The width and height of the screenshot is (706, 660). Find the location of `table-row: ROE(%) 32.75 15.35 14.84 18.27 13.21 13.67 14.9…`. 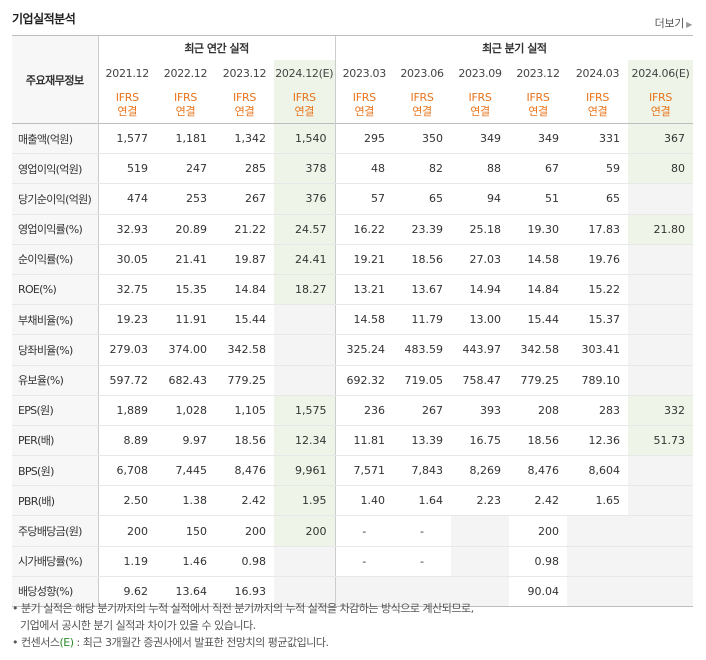

table-row: ROE(%) 32.75 15.35 14.84 18.27 13.21 13.67 14.9… is located at coordinates (353, 290).